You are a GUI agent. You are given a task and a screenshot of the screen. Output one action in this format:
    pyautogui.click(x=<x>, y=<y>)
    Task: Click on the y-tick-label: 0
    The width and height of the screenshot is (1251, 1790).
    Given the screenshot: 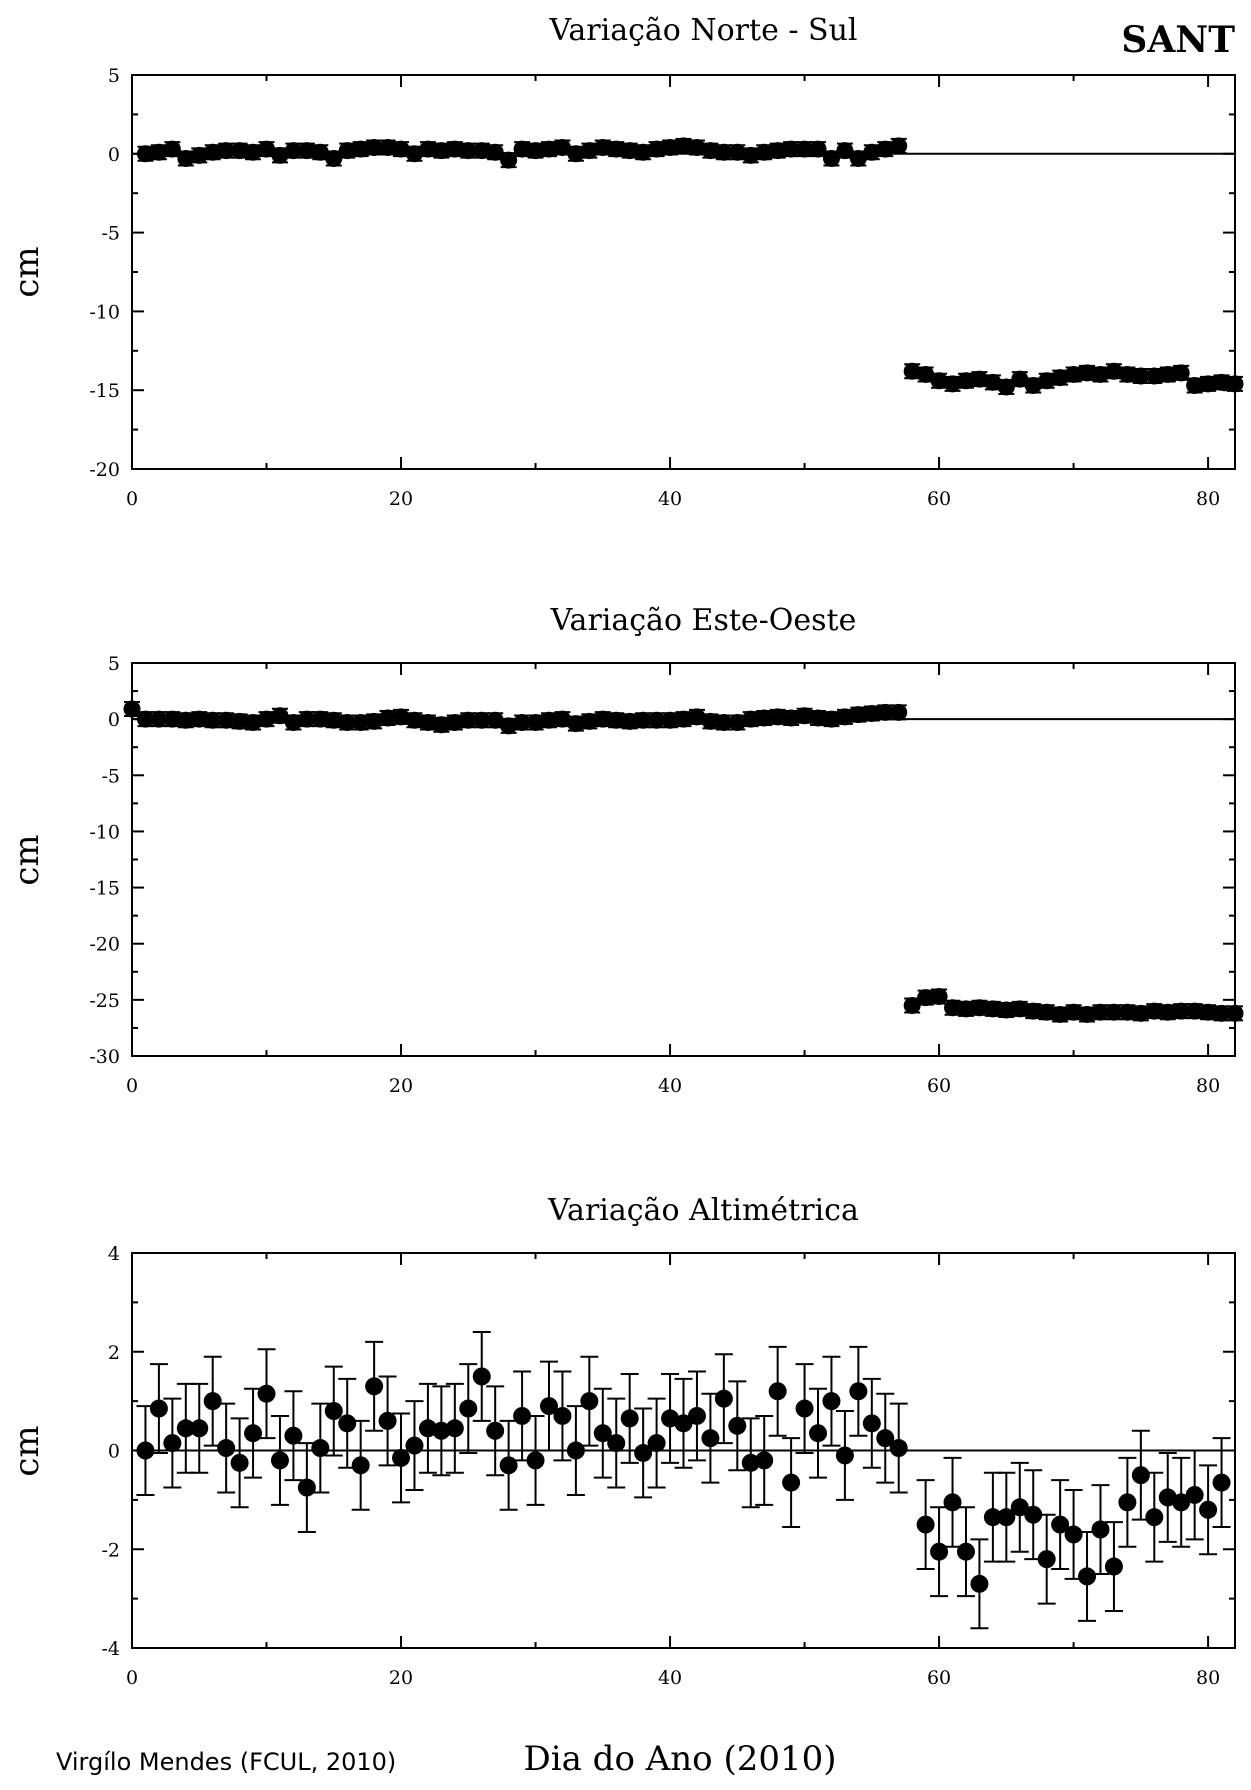 What is the action you would take?
    pyautogui.click(x=114, y=720)
    